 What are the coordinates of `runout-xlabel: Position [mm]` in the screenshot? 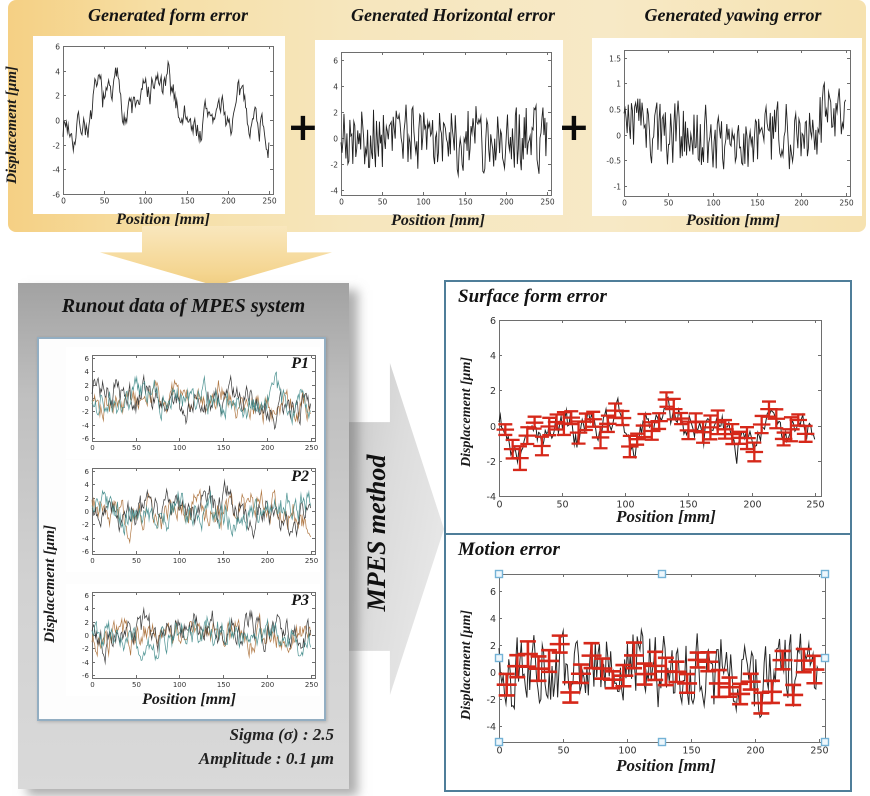 It's located at (189, 699).